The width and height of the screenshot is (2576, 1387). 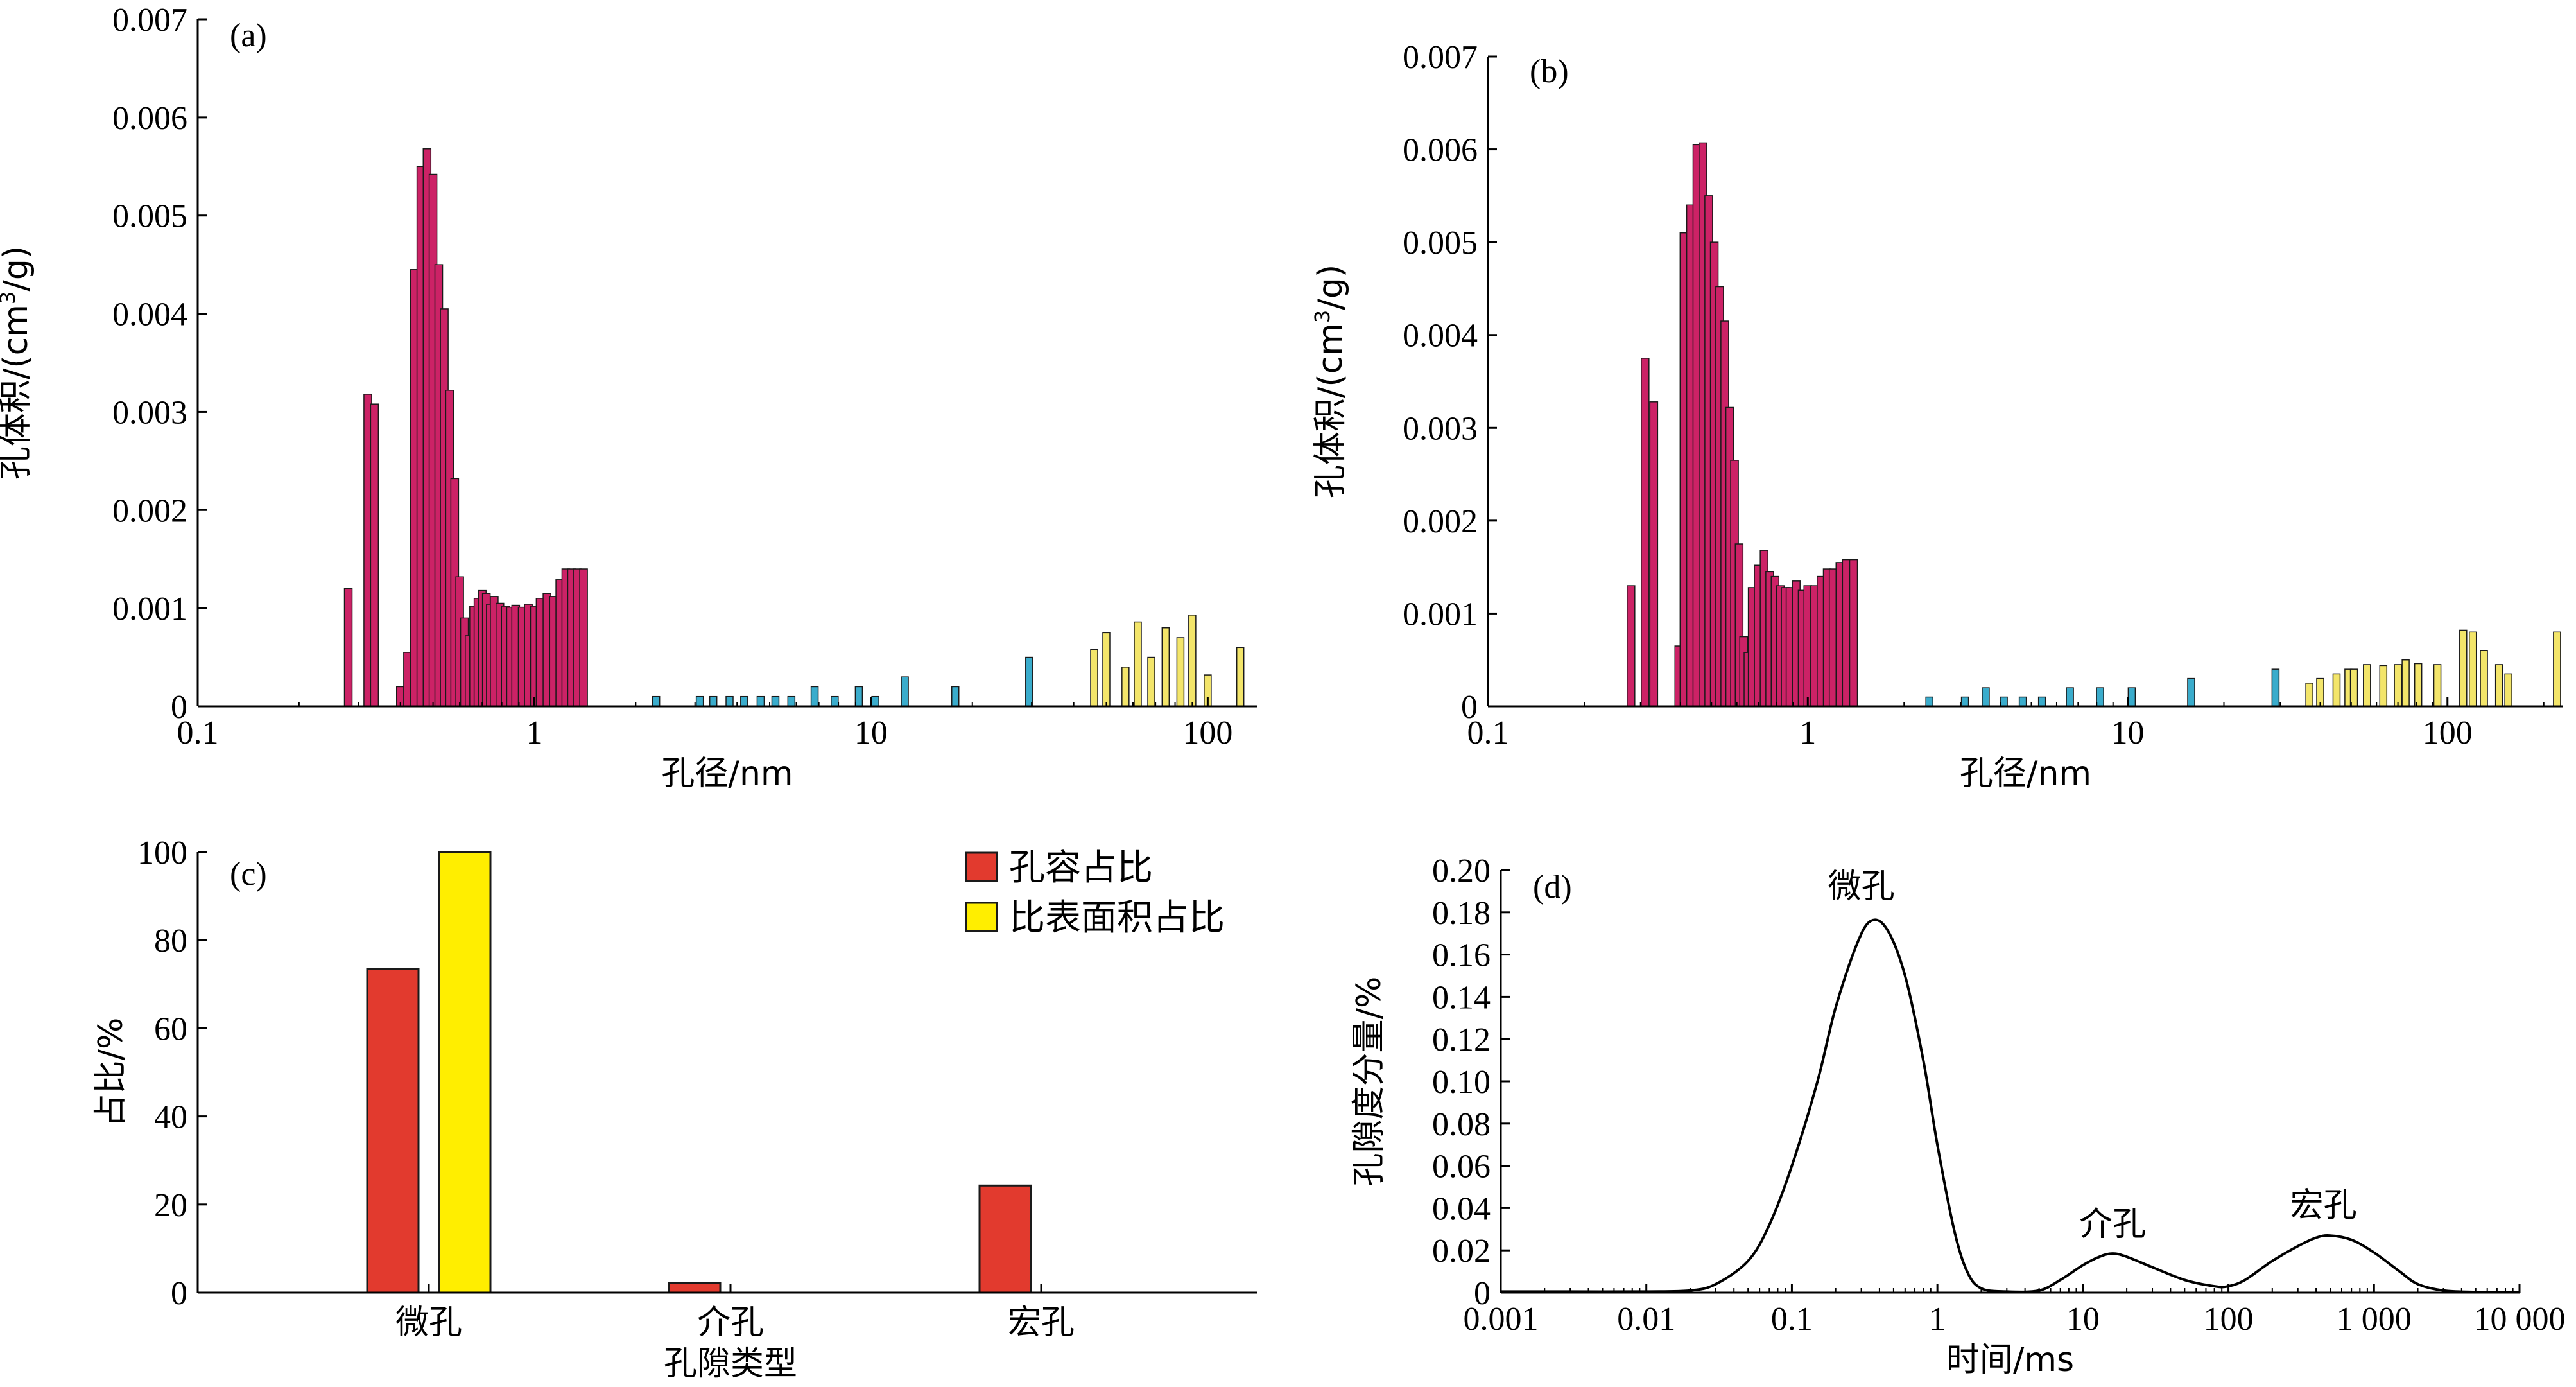 I want to click on y-tick-label: 0.08, so click(x=1461, y=1124).